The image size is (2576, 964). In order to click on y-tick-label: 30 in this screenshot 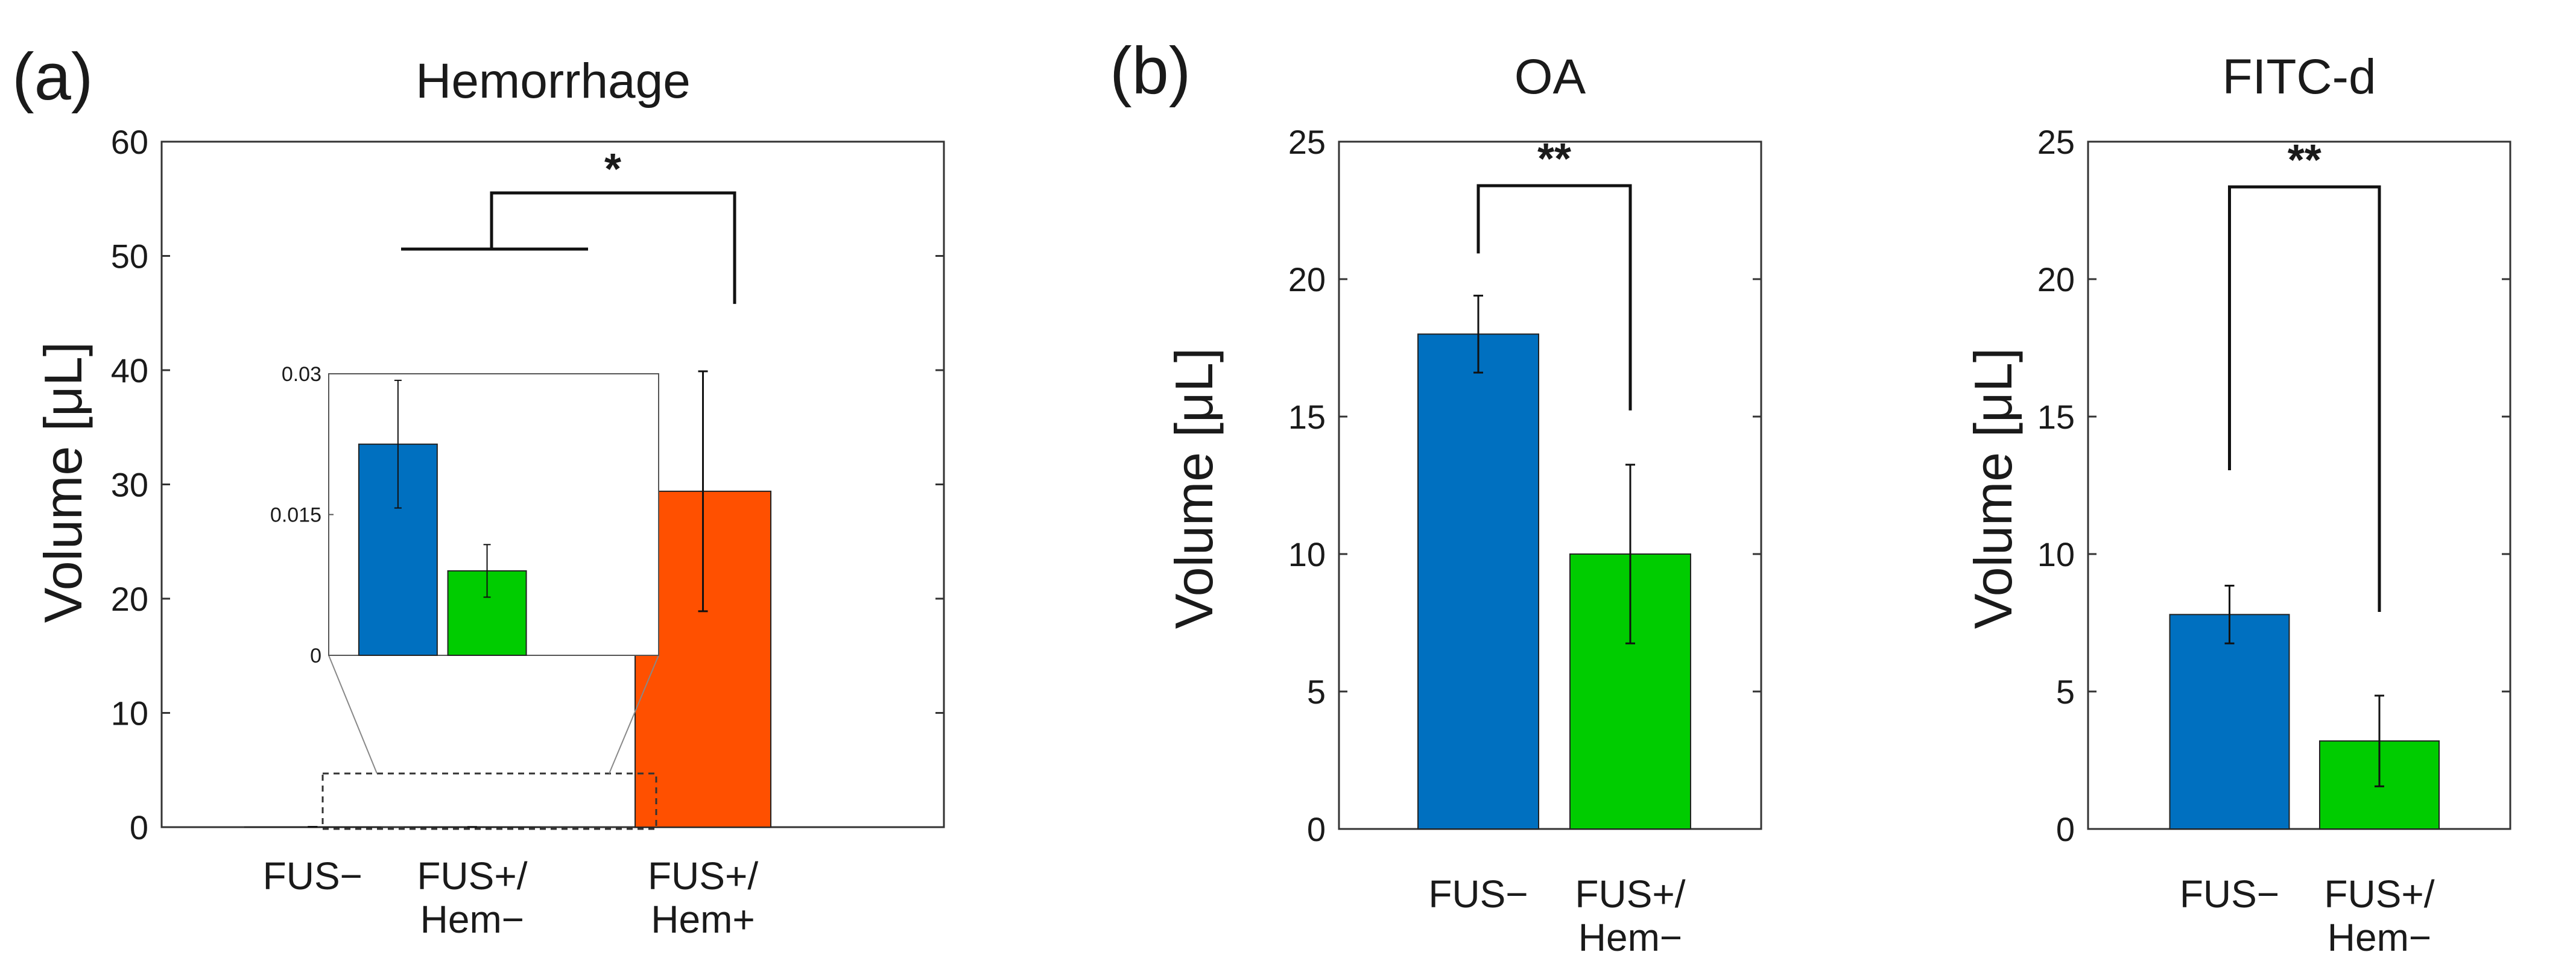, I will do `click(129, 485)`.